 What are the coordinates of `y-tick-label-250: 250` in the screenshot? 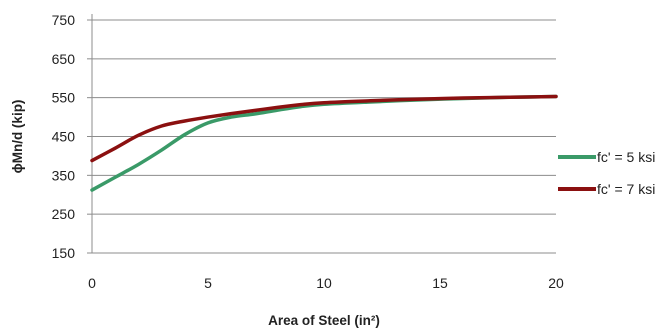 It's located at (64, 214).